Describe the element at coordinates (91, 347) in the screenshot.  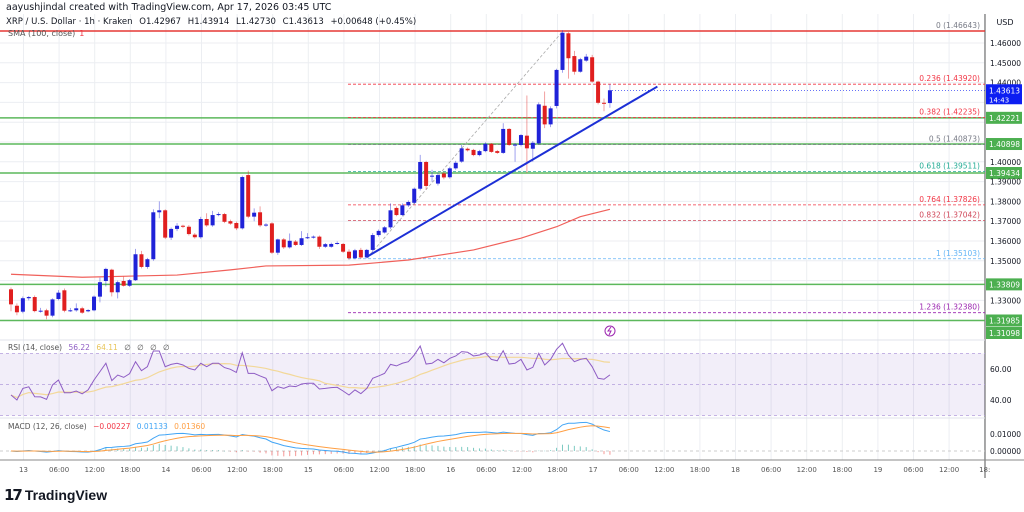
I see `rsi-legend: RSI (14, close) 56.22 64.11 ∅ ∅ ∅ ∅` at that location.